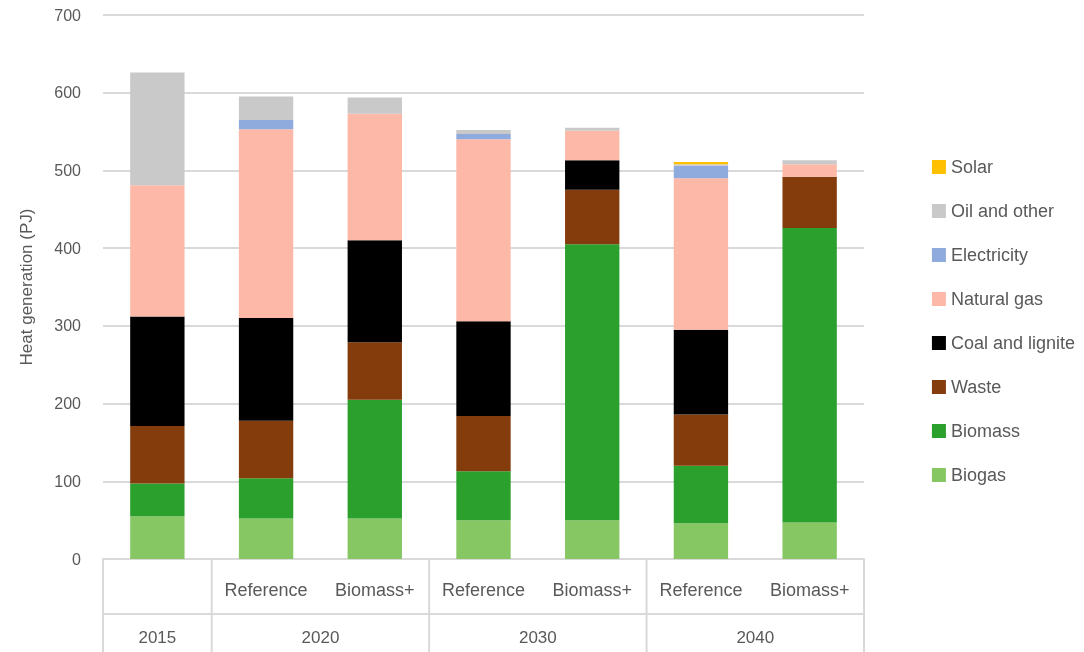 Image resolution: width=1084 pixels, height=652 pixels. I want to click on y-tick-label: 400, so click(68, 248).